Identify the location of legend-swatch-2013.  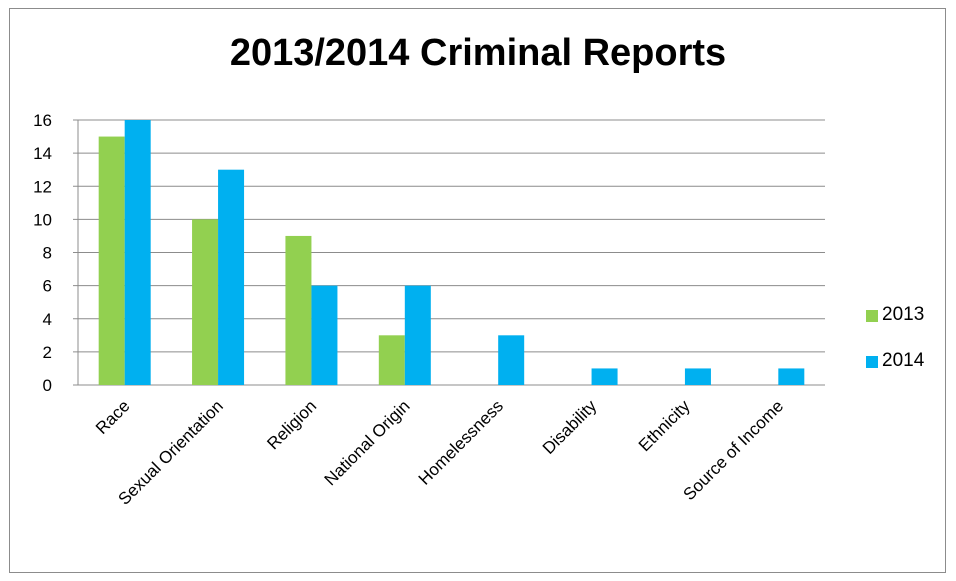
(872, 316).